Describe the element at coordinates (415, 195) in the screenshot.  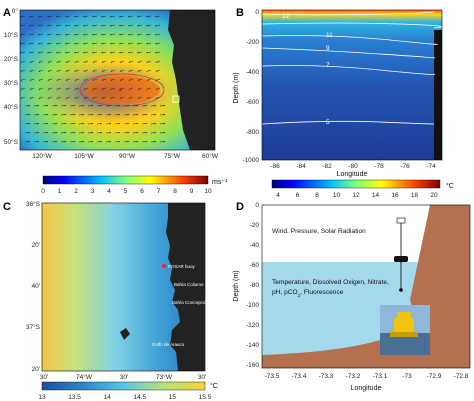
I see `colorbar-tick: 18` at that location.